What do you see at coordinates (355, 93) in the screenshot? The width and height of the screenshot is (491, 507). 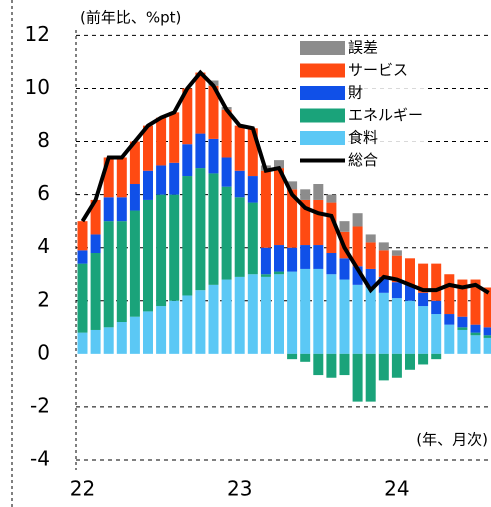 I see `legend-label: 財` at bounding box center [355, 93].